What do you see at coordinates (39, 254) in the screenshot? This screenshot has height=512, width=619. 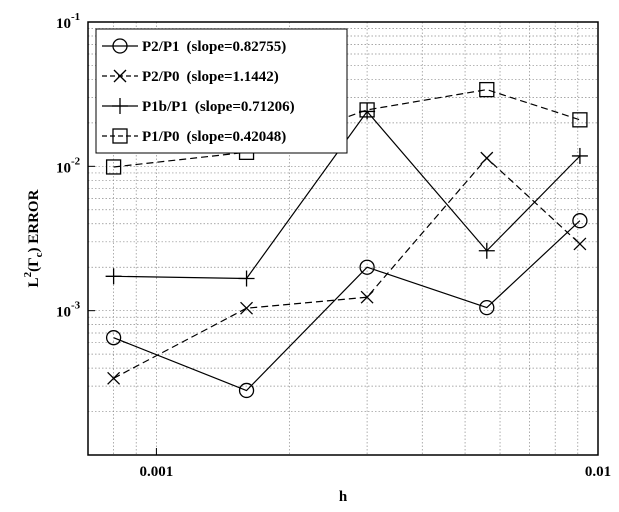 I see `y-axis-label-sub: c` at bounding box center [39, 254].